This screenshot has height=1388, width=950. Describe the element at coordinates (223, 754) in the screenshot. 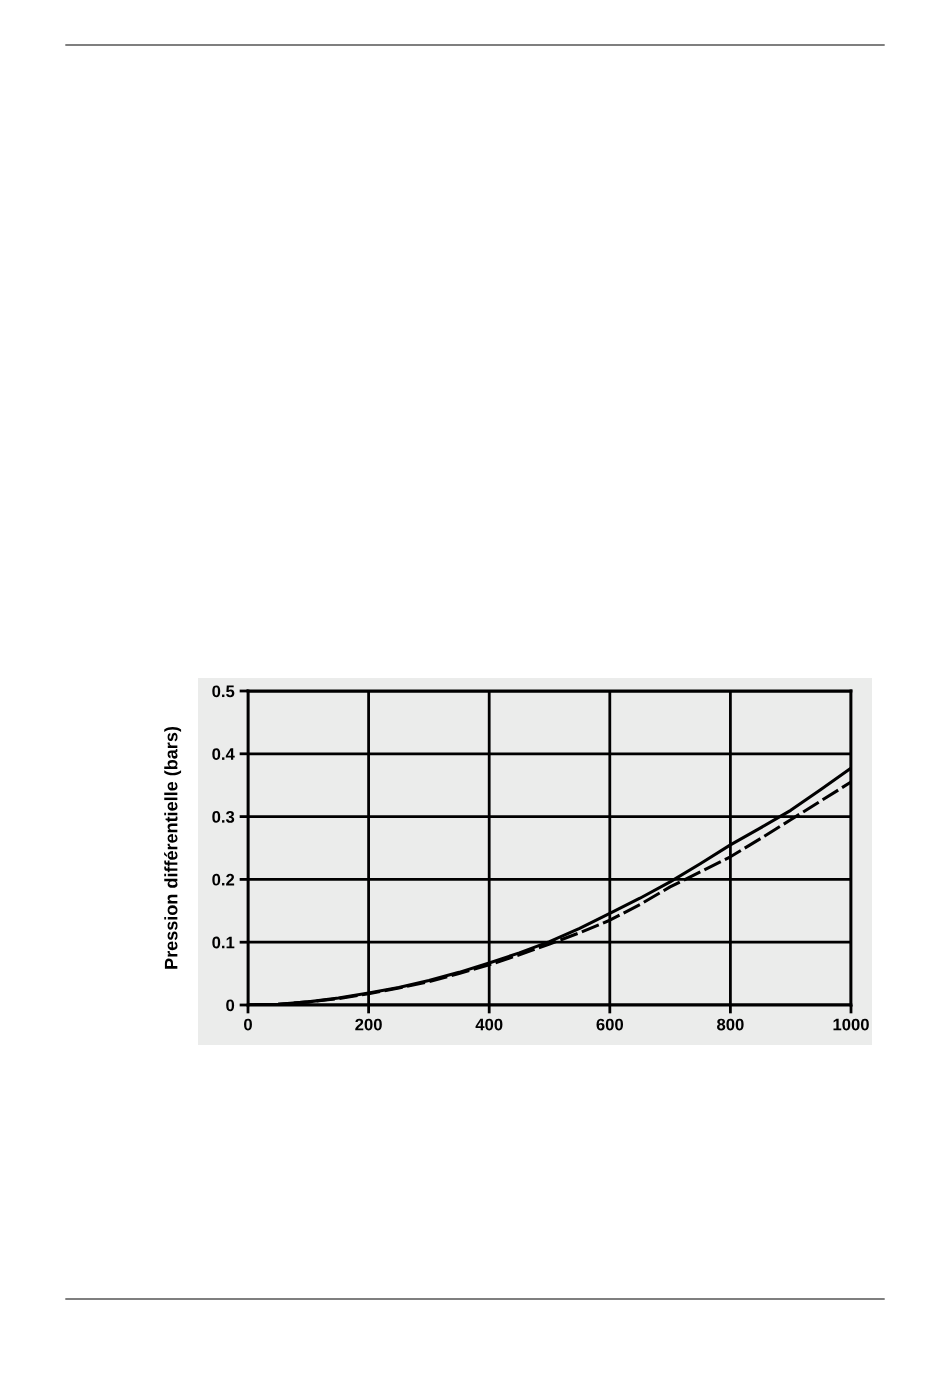

I see `y-tick-label: 0.4` at that location.